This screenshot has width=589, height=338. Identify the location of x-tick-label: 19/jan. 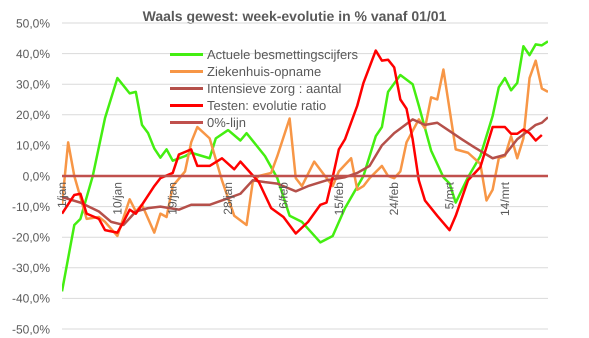
(173, 198).